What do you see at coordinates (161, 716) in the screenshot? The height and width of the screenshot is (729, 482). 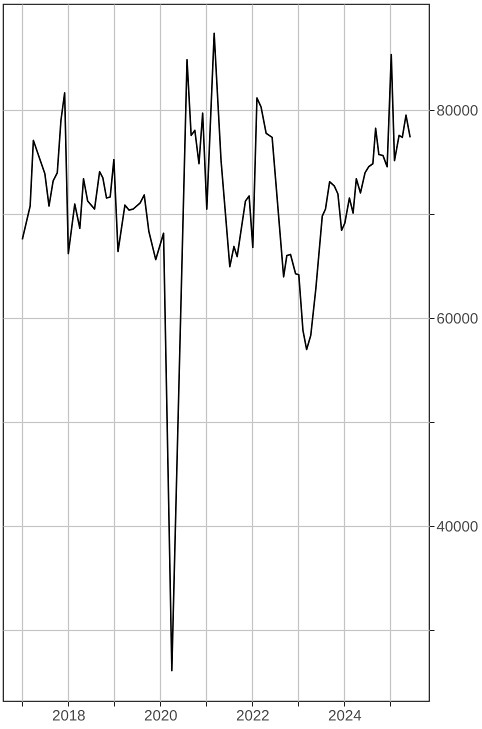 I see `x-tick-label: 2020` at bounding box center [161, 716].